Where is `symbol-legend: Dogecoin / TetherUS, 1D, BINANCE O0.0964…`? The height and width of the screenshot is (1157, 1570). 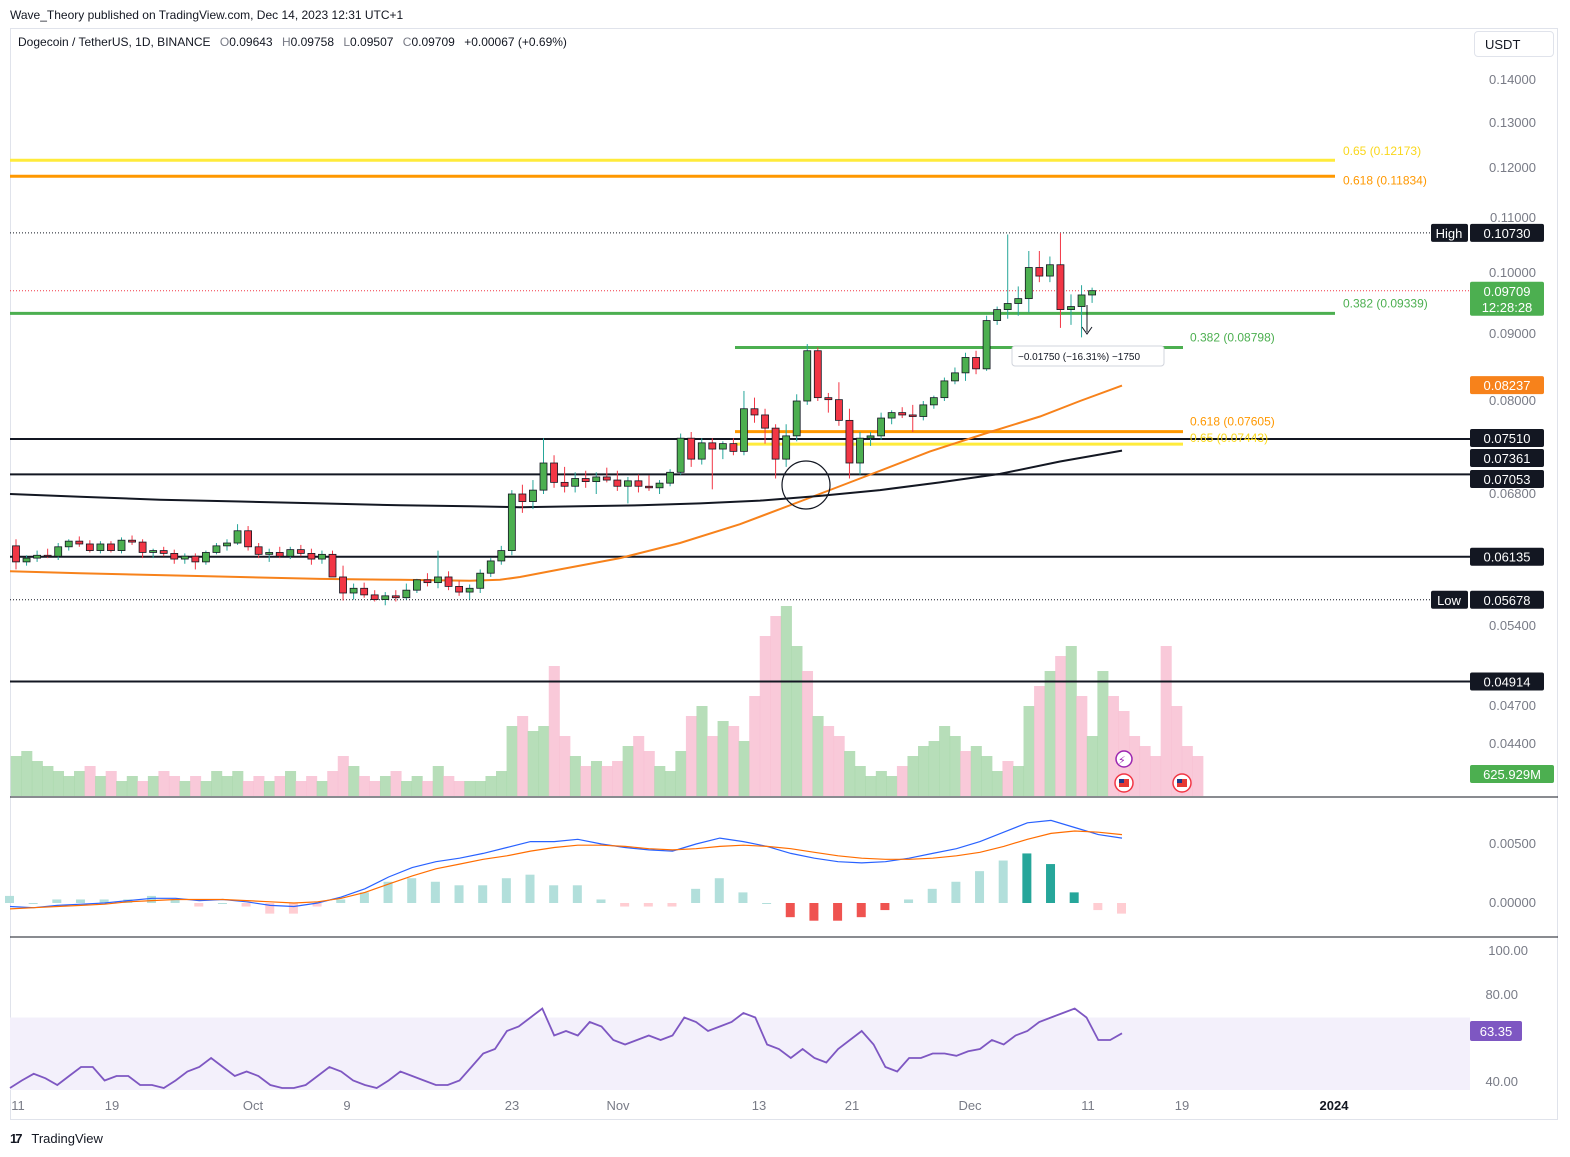
symbol-legend: Dogecoin / TetherUS, 1D, BINANCE O0.0964… is located at coordinates (292, 42).